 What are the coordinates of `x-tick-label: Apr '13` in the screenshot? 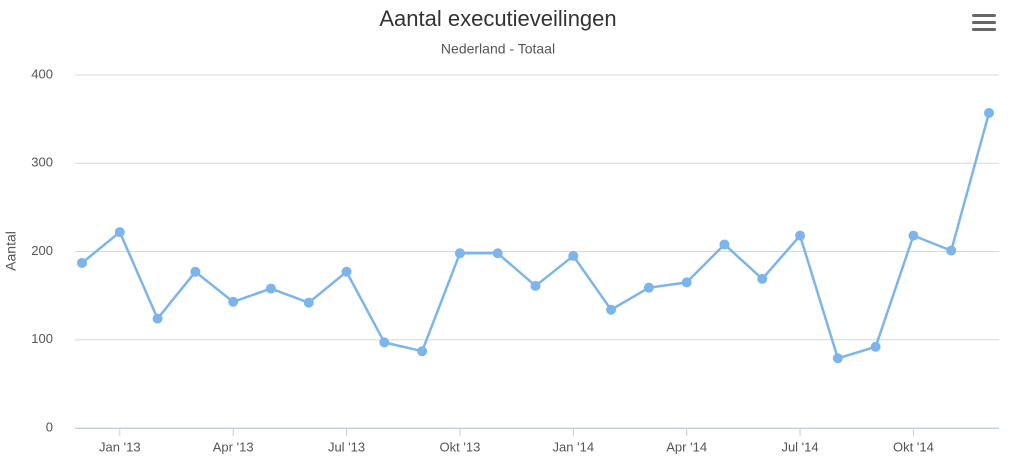 It's located at (233, 446).